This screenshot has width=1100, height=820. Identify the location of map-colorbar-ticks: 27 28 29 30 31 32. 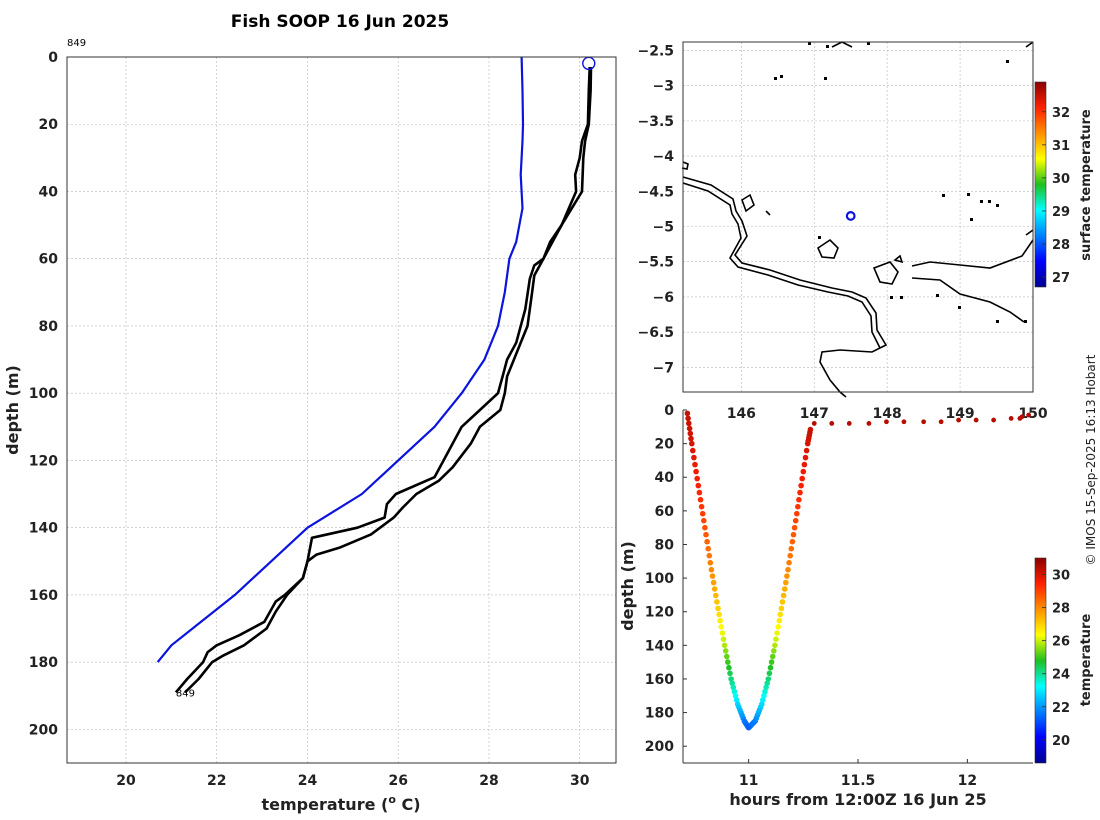
(1056, 196).